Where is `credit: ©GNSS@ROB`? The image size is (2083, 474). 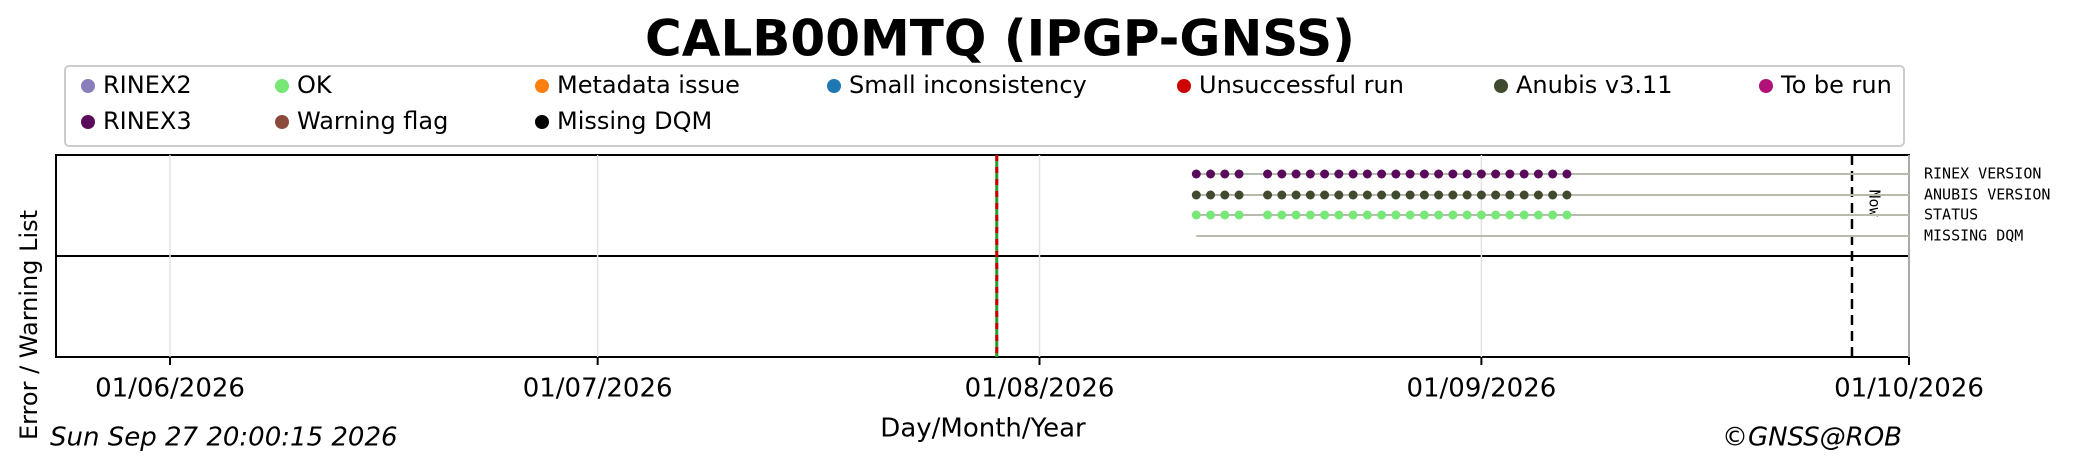 credit: ©GNSS@ROB is located at coordinates (1812, 438).